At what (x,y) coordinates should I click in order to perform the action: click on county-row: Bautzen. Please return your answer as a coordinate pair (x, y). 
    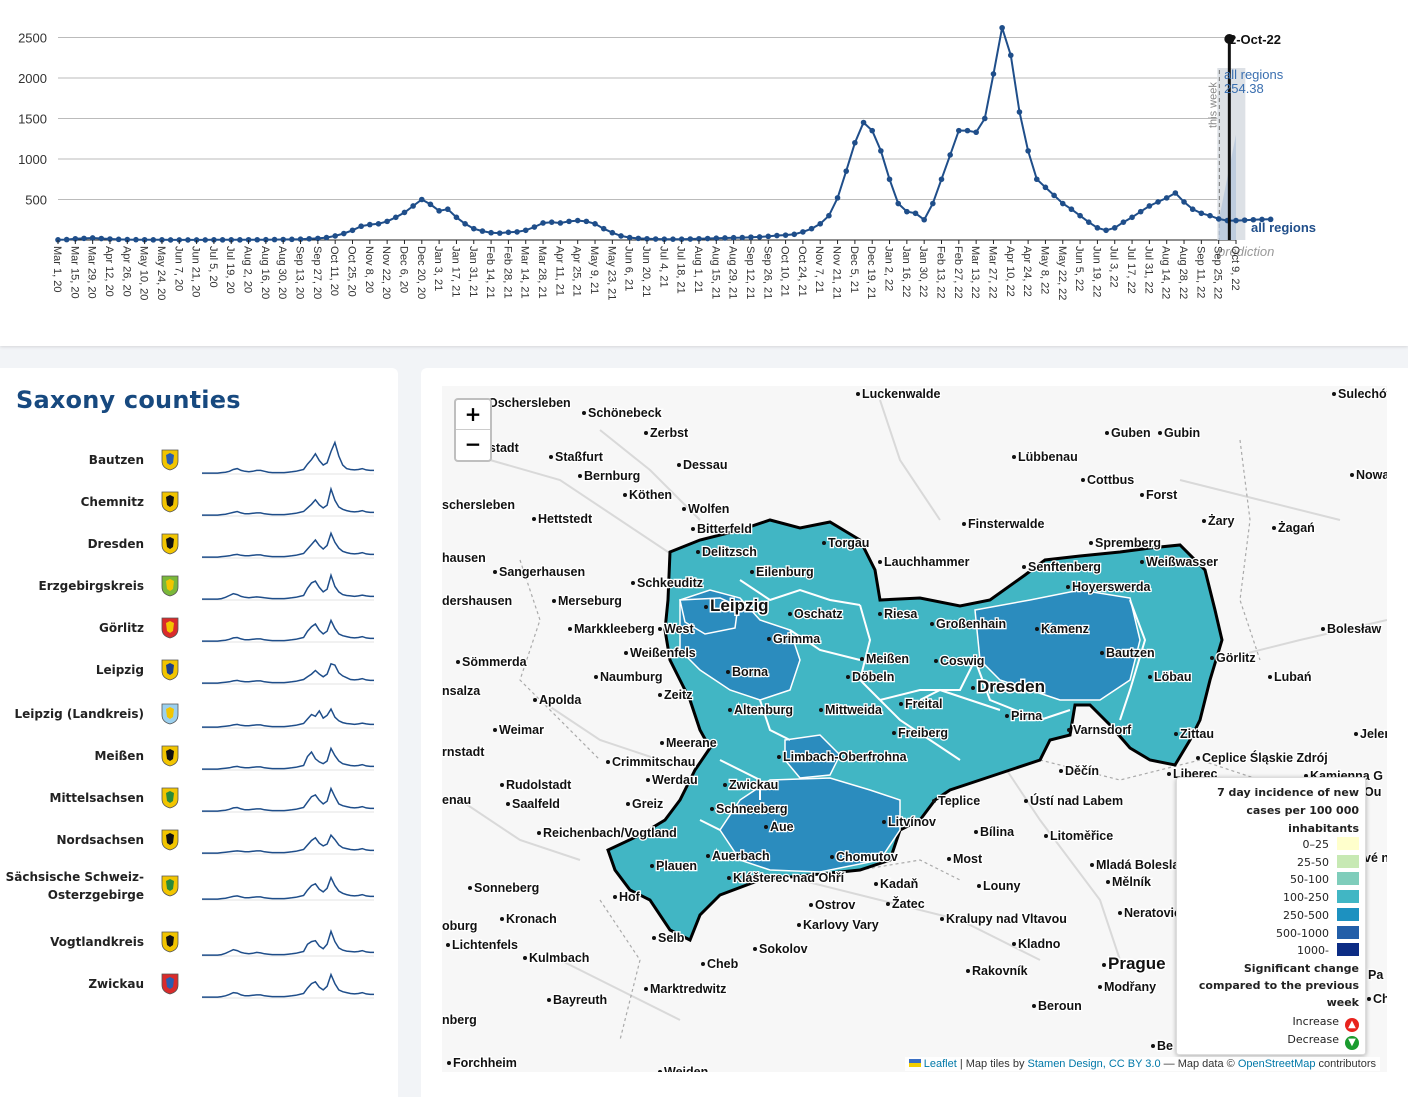
    Looking at the image, I should click on (199, 460).